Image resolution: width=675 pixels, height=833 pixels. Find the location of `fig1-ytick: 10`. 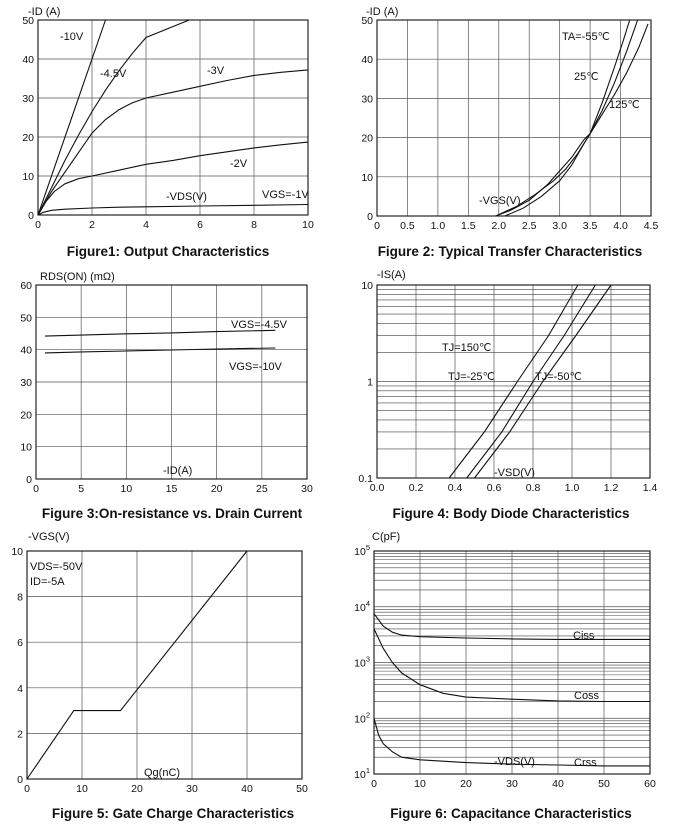

fig1-ytick: 10 is located at coordinates (28, 177).